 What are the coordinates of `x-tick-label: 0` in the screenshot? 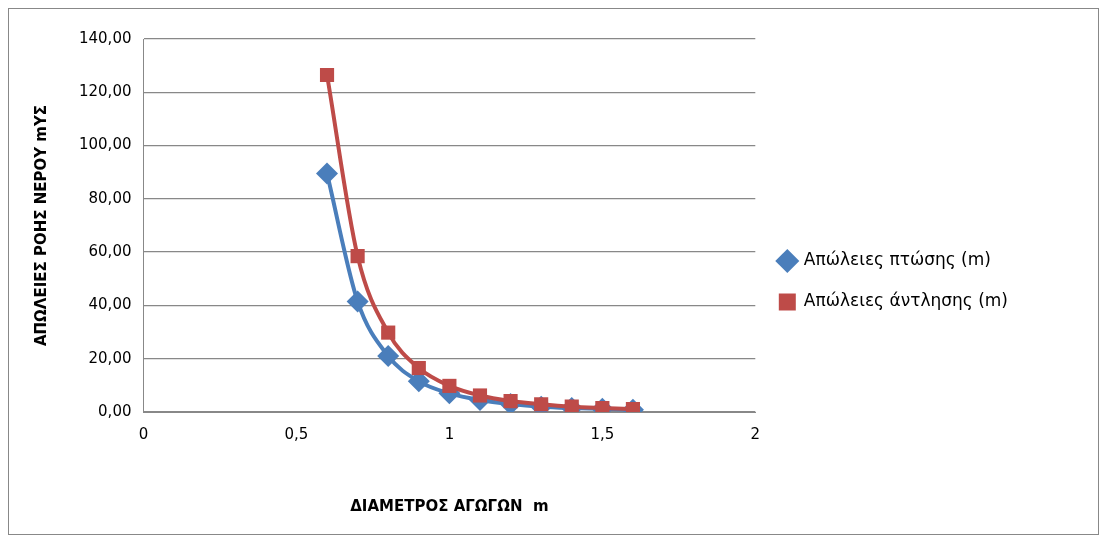 It's located at (143, 433).